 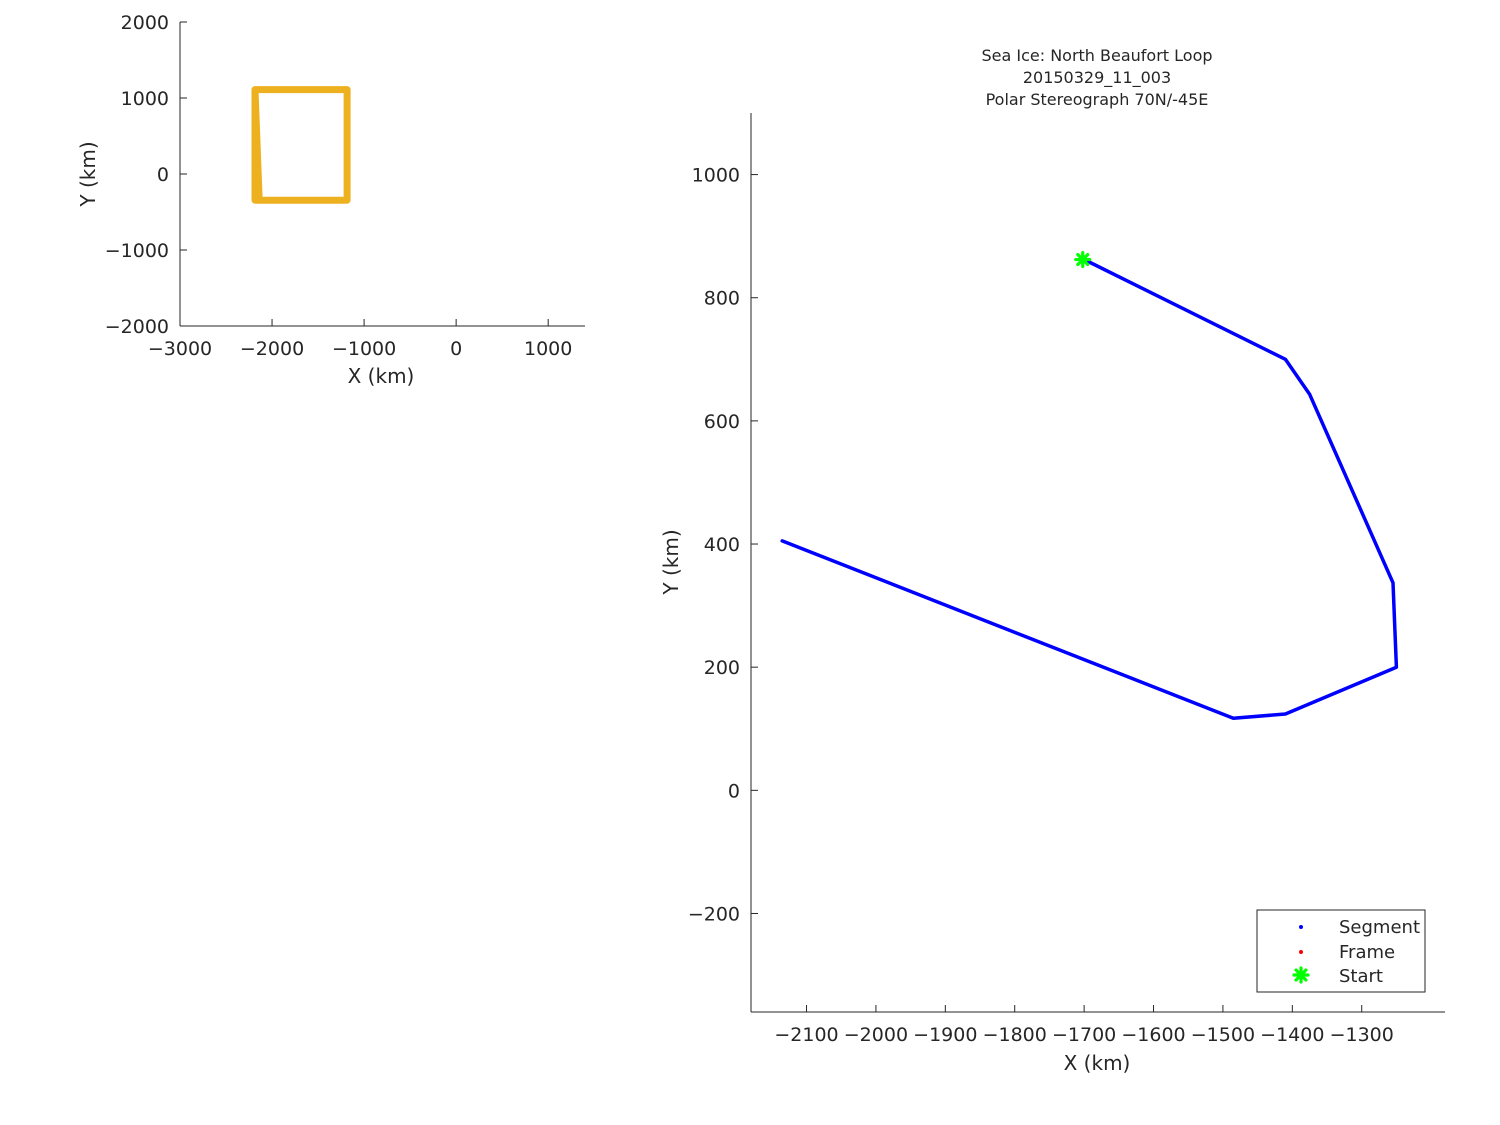 I want to click on detail-start-marker-core, so click(x=1082, y=259).